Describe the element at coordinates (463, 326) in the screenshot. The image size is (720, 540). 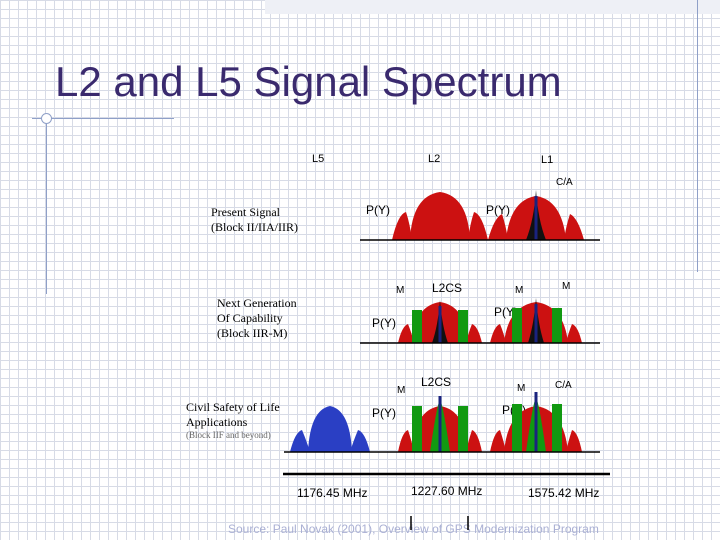
I see `next-l2-m-right` at that location.